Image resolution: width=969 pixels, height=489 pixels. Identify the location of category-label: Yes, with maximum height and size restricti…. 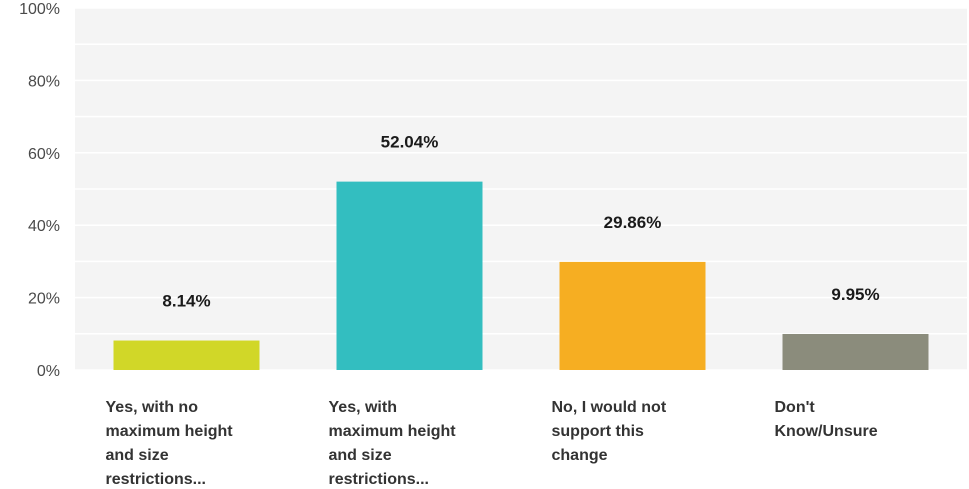
(393, 443).